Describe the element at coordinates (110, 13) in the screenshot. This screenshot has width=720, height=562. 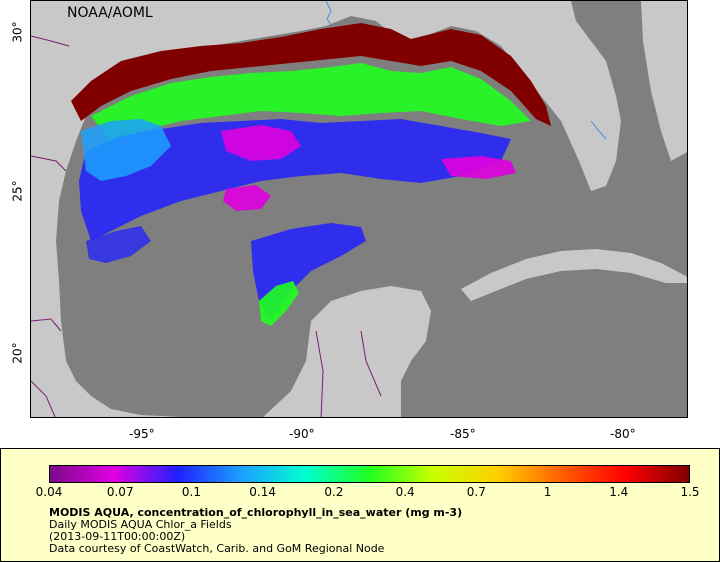
I see `map-credit: NOAA/AOML` at that location.